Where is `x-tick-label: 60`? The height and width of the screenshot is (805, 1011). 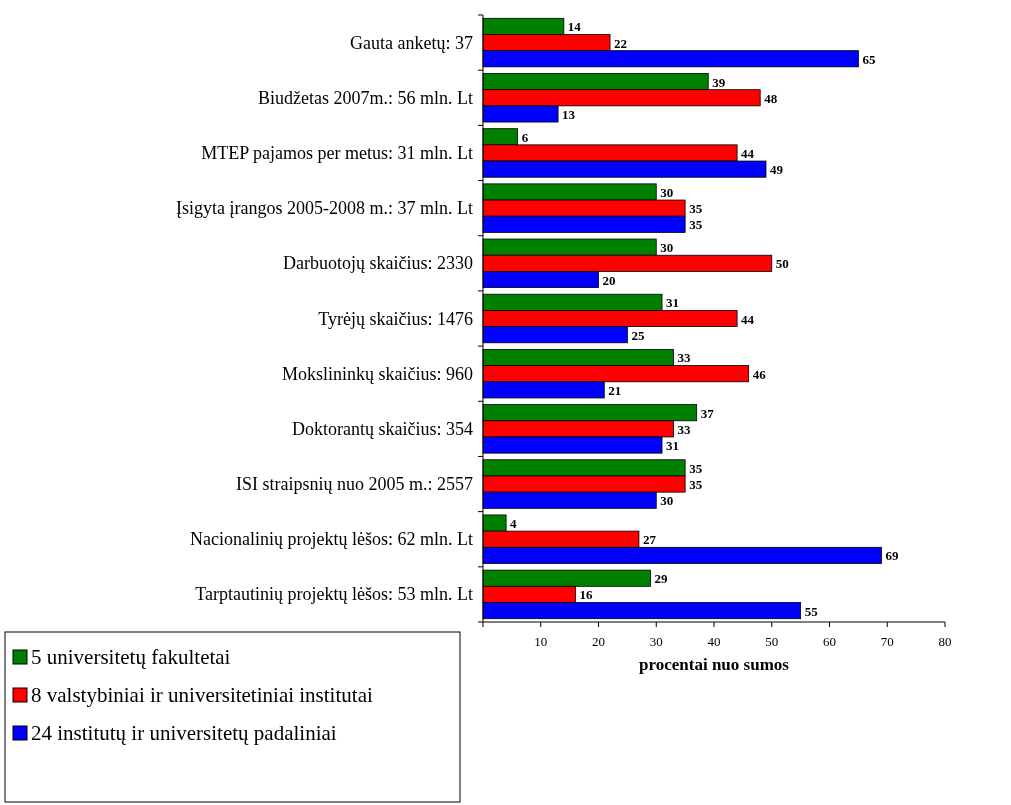
x-tick-label: 60 is located at coordinates (829, 641).